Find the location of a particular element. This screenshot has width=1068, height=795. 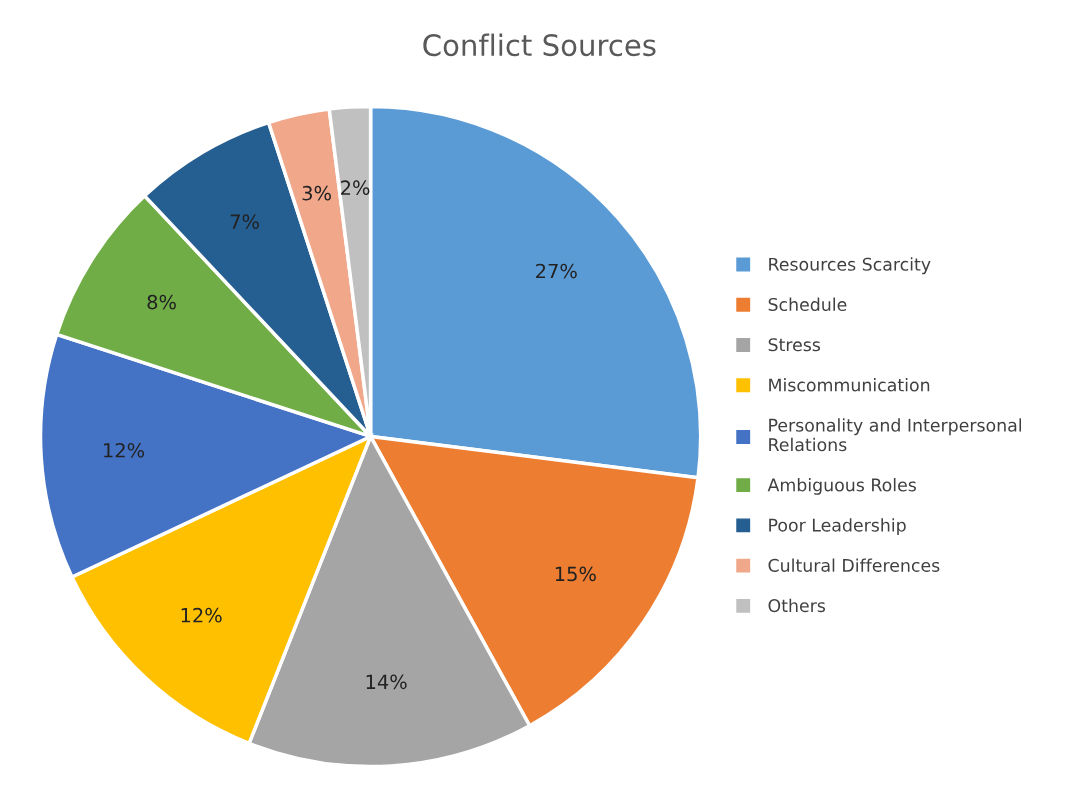

legend-label: Schedule is located at coordinates (807, 304).